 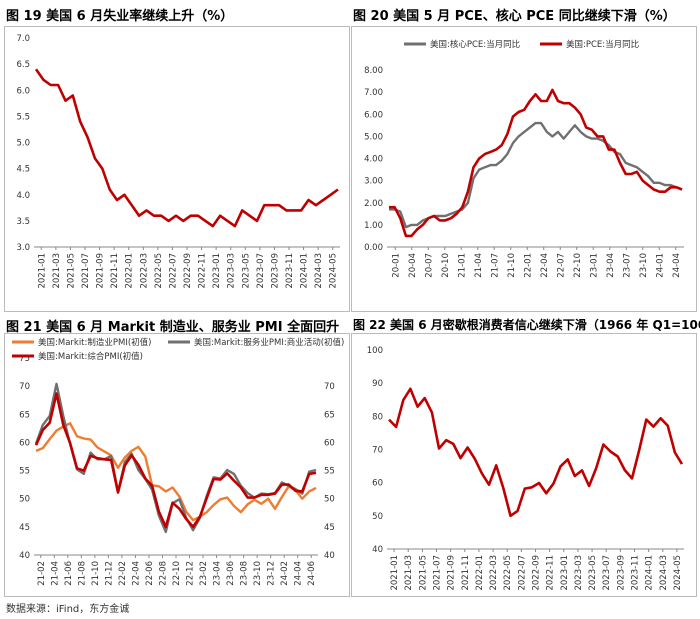 I want to click on x-tick-label-pmi-0: 21-02, so click(x=42, y=573).